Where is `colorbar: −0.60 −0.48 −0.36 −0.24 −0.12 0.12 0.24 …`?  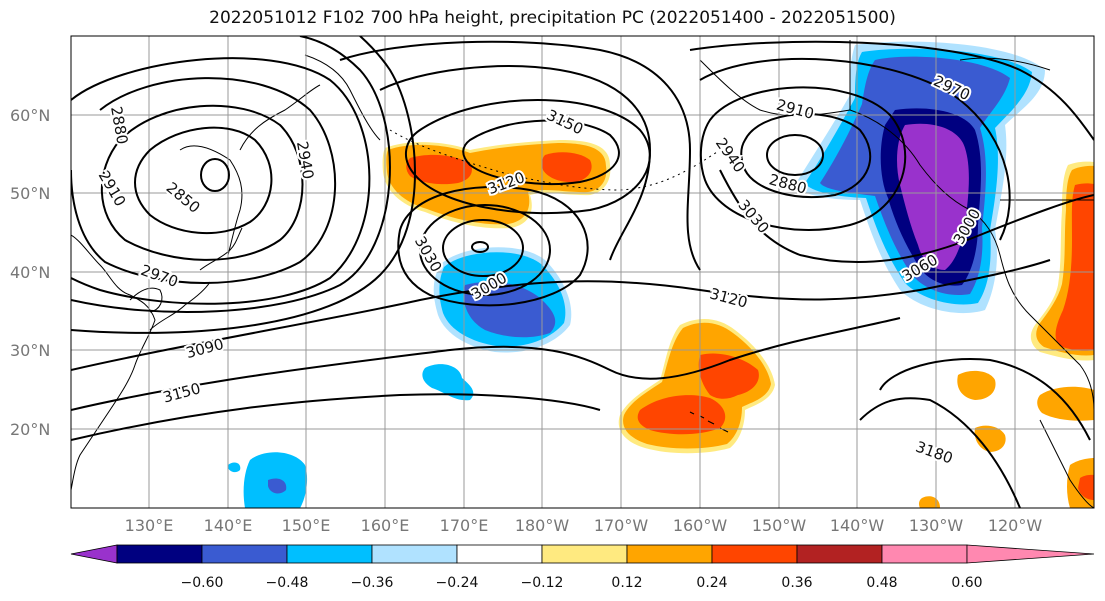
colorbar: −0.60 −0.48 −0.36 −0.24 −0.12 0.12 0.24 … is located at coordinates (582, 567).